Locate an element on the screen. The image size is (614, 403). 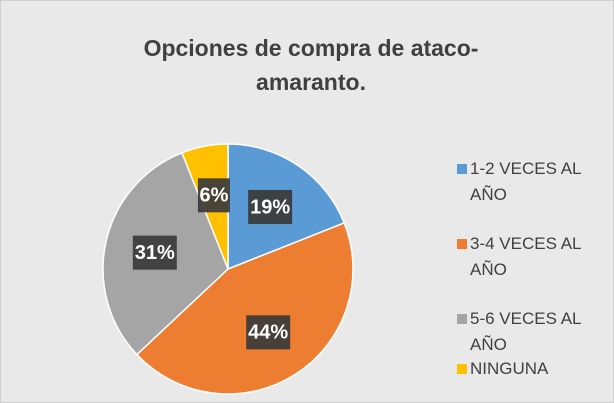
data-label: 19% is located at coordinates (270, 207).